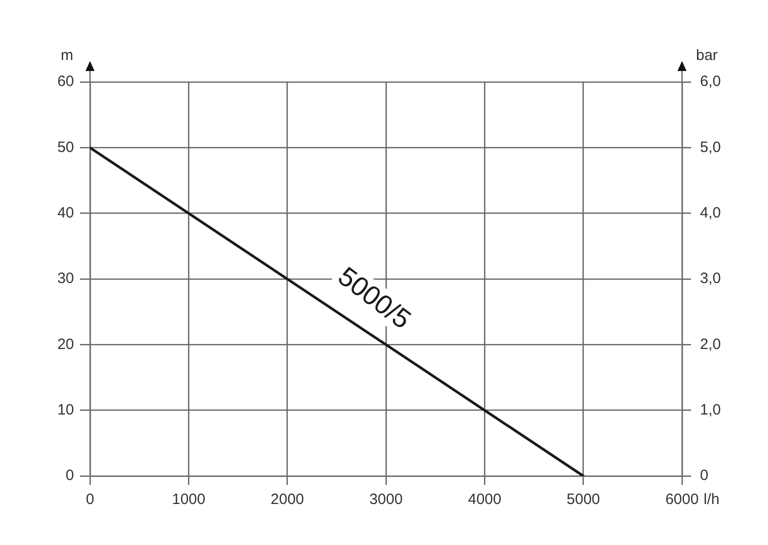 Image resolution: width=768 pixels, height=545 pixels. What do you see at coordinates (70, 475) in the screenshot?
I see `y-tick-label: 0` at bounding box center [70, 475].